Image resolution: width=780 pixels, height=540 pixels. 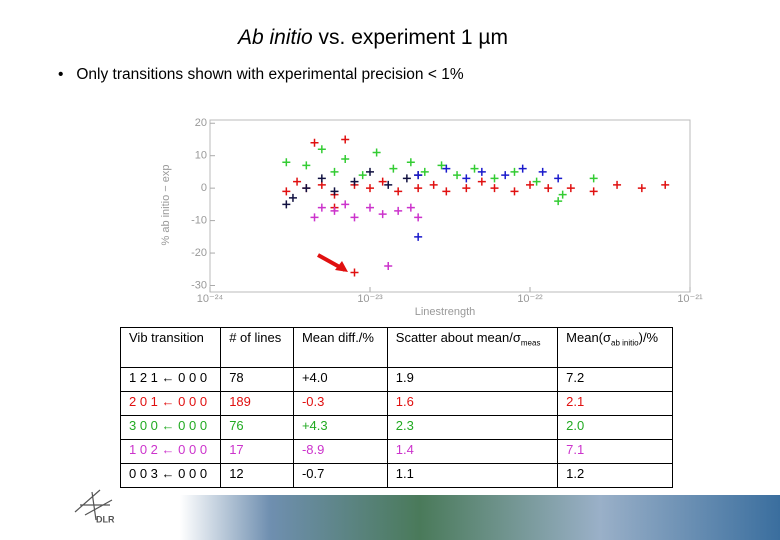 I want to click on y-tick-label: -30, so click(x=199, y=285).